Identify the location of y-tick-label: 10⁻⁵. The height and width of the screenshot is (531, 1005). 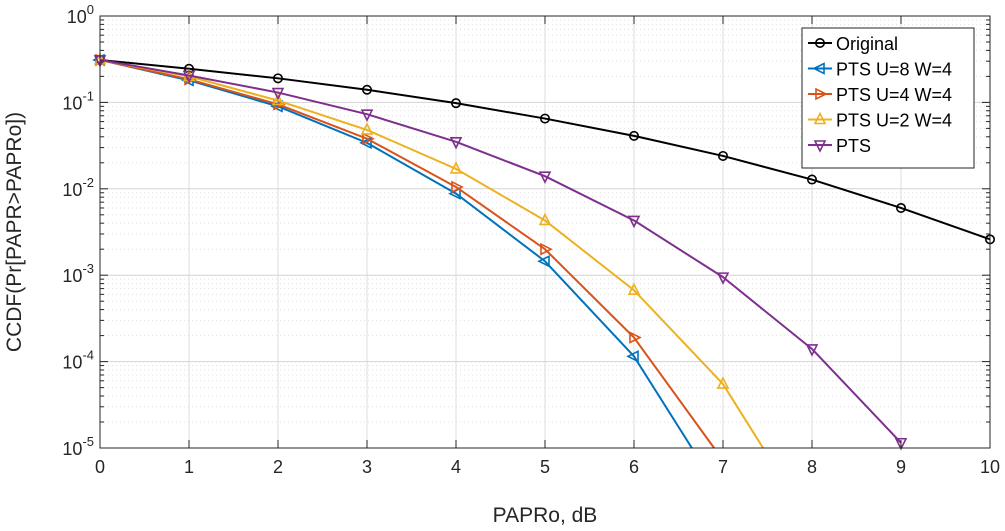
(78, 446).